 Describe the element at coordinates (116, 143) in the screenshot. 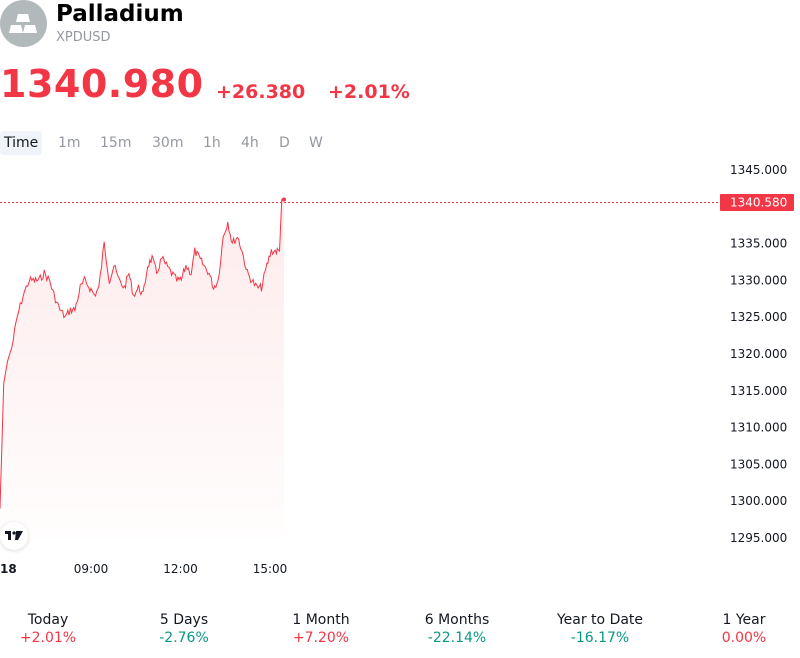

I see `tab-15m: 15m` at that location.